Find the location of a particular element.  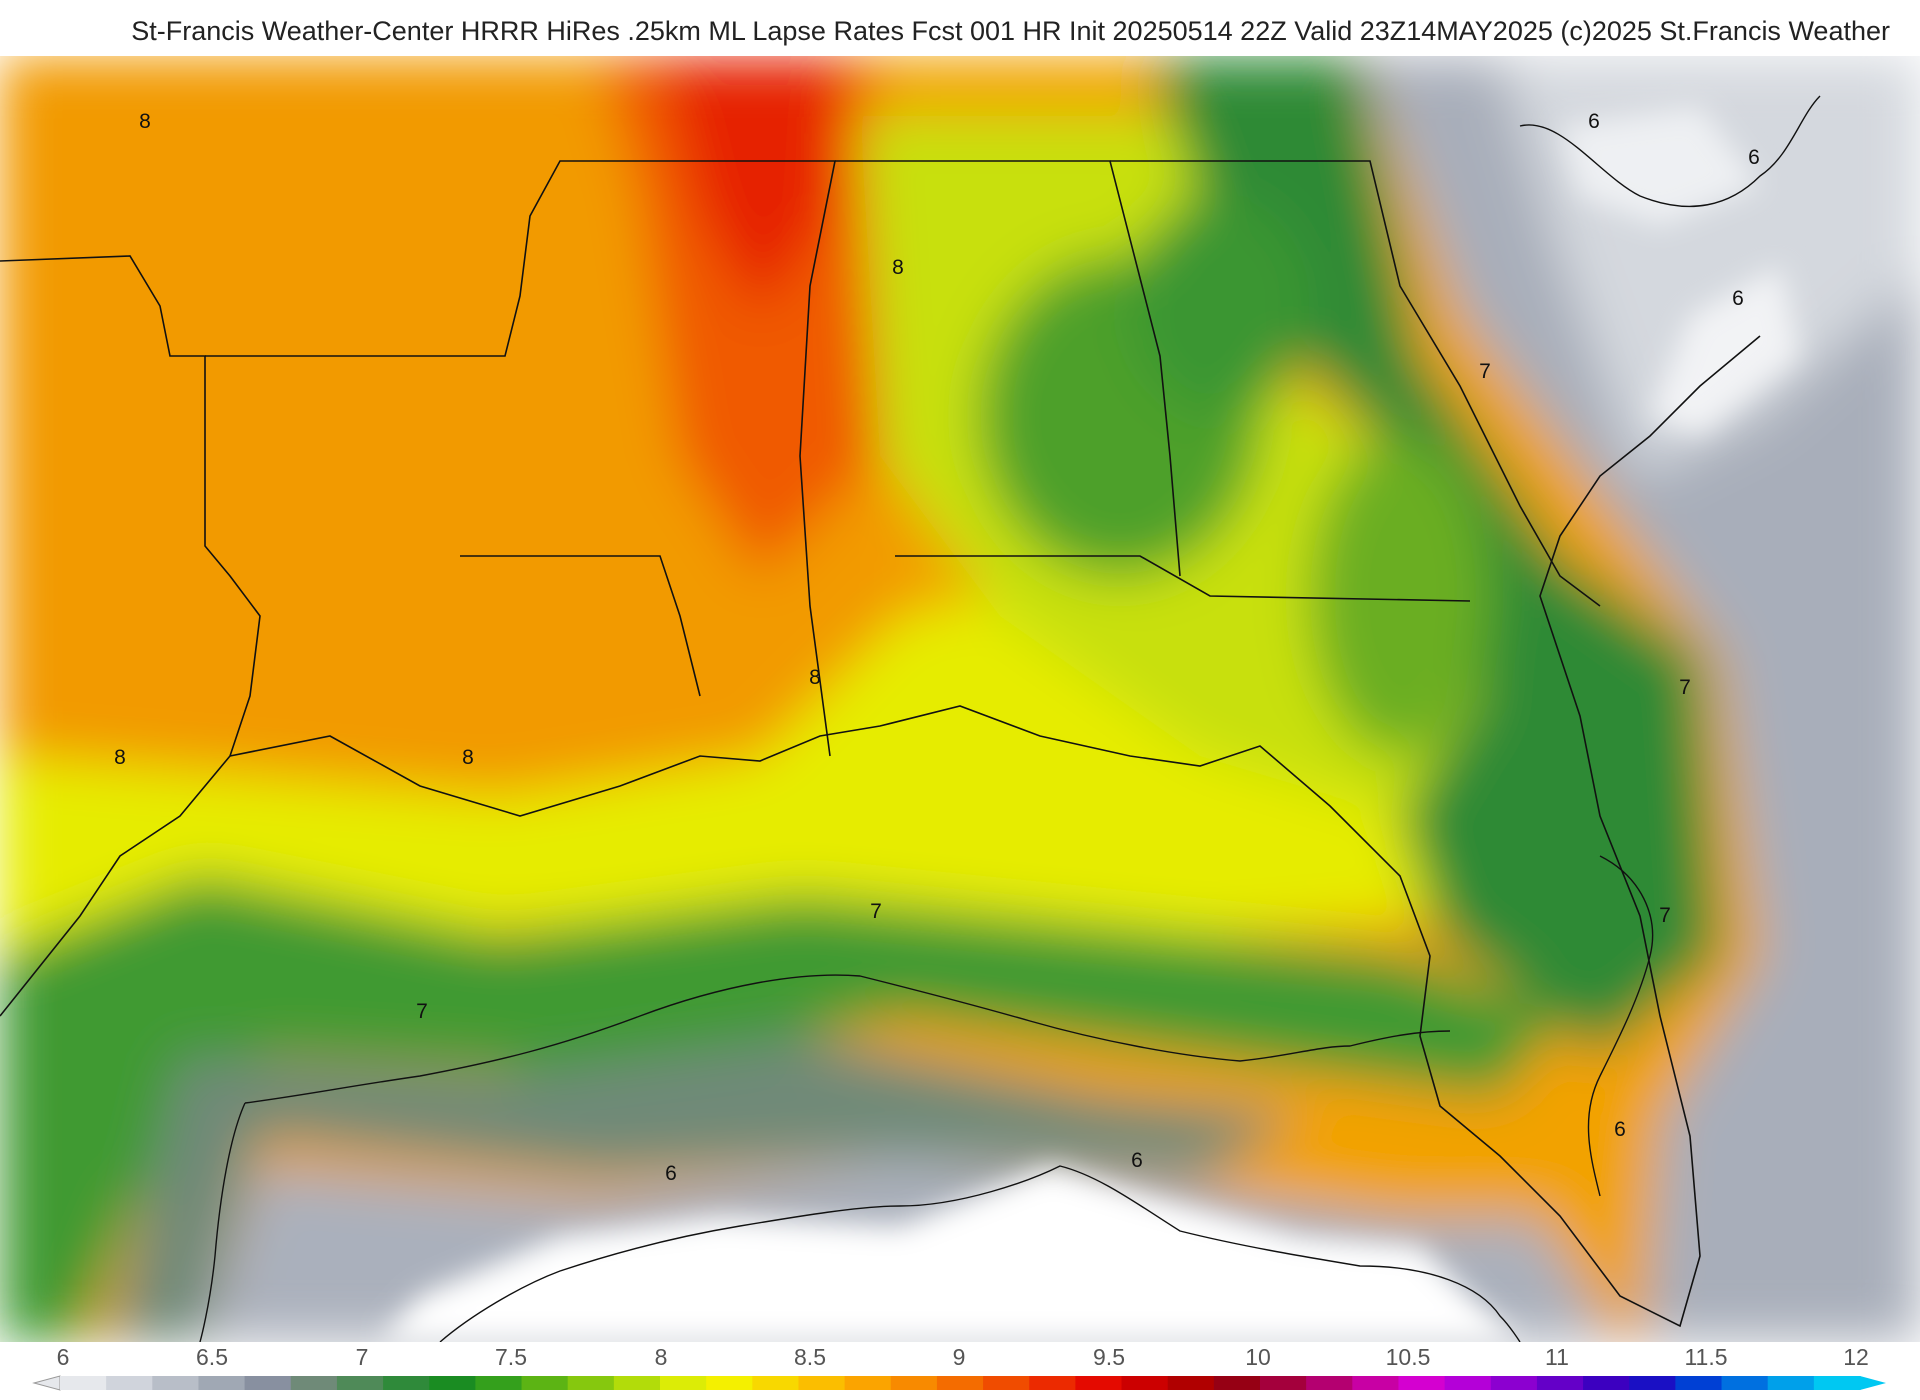

colorbar-tick: 12 is located at coordinates (1856, 1357).